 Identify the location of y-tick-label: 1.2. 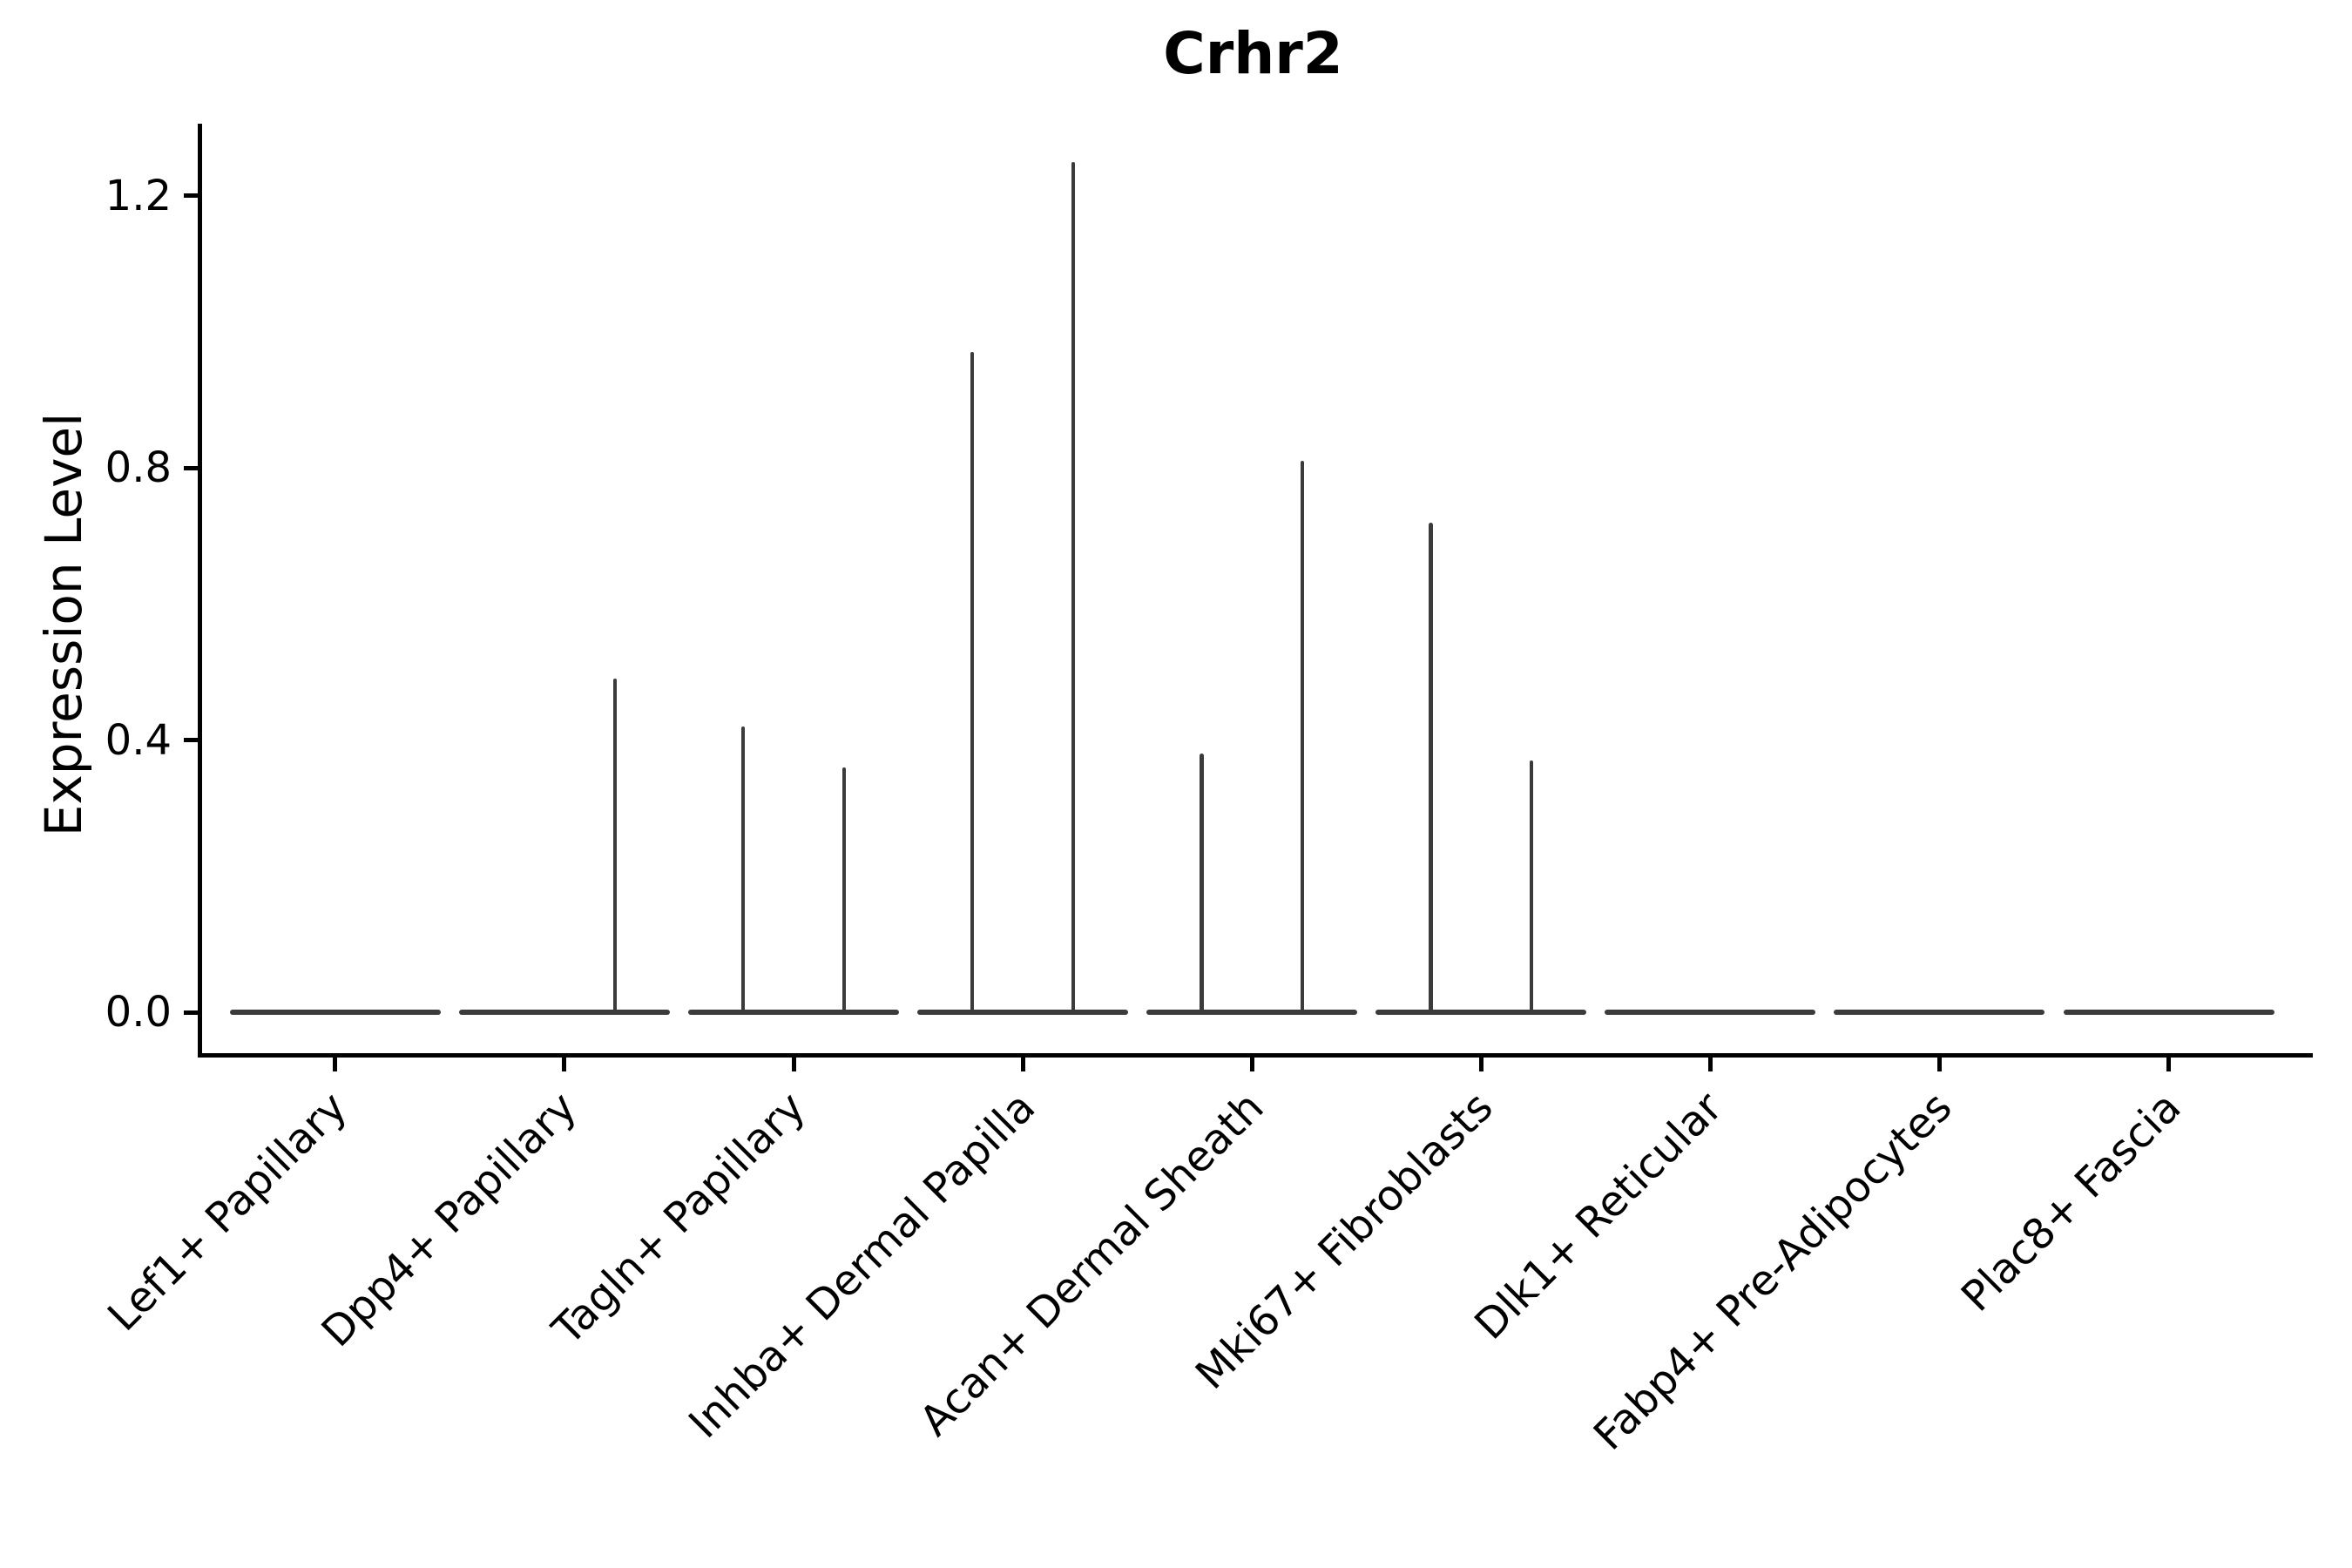
(138, 195).